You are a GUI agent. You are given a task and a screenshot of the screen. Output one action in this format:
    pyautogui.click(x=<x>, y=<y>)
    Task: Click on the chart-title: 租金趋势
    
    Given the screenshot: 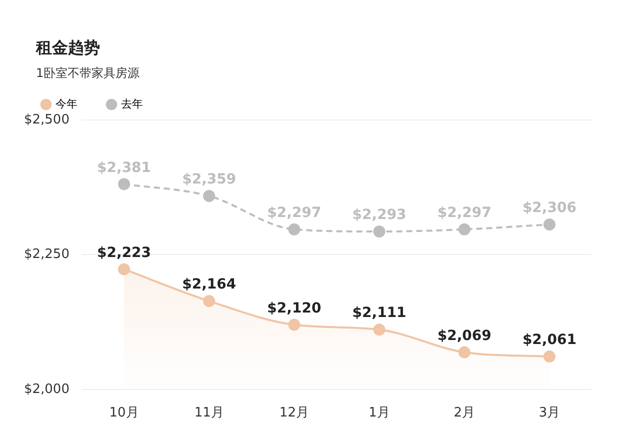 What is the action you would take?
    pyautogui.click(x=67, y=48)
    